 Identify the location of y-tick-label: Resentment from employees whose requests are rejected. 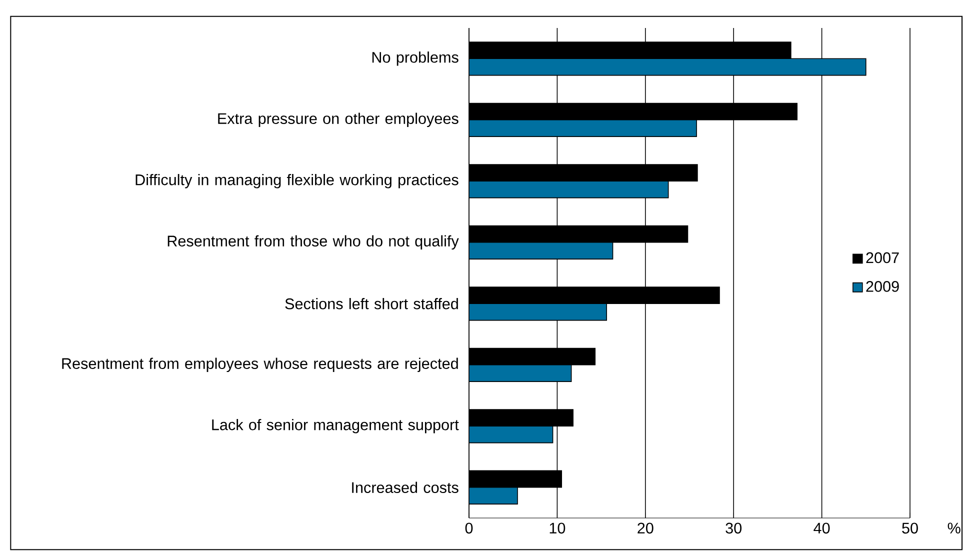
(260, 365).